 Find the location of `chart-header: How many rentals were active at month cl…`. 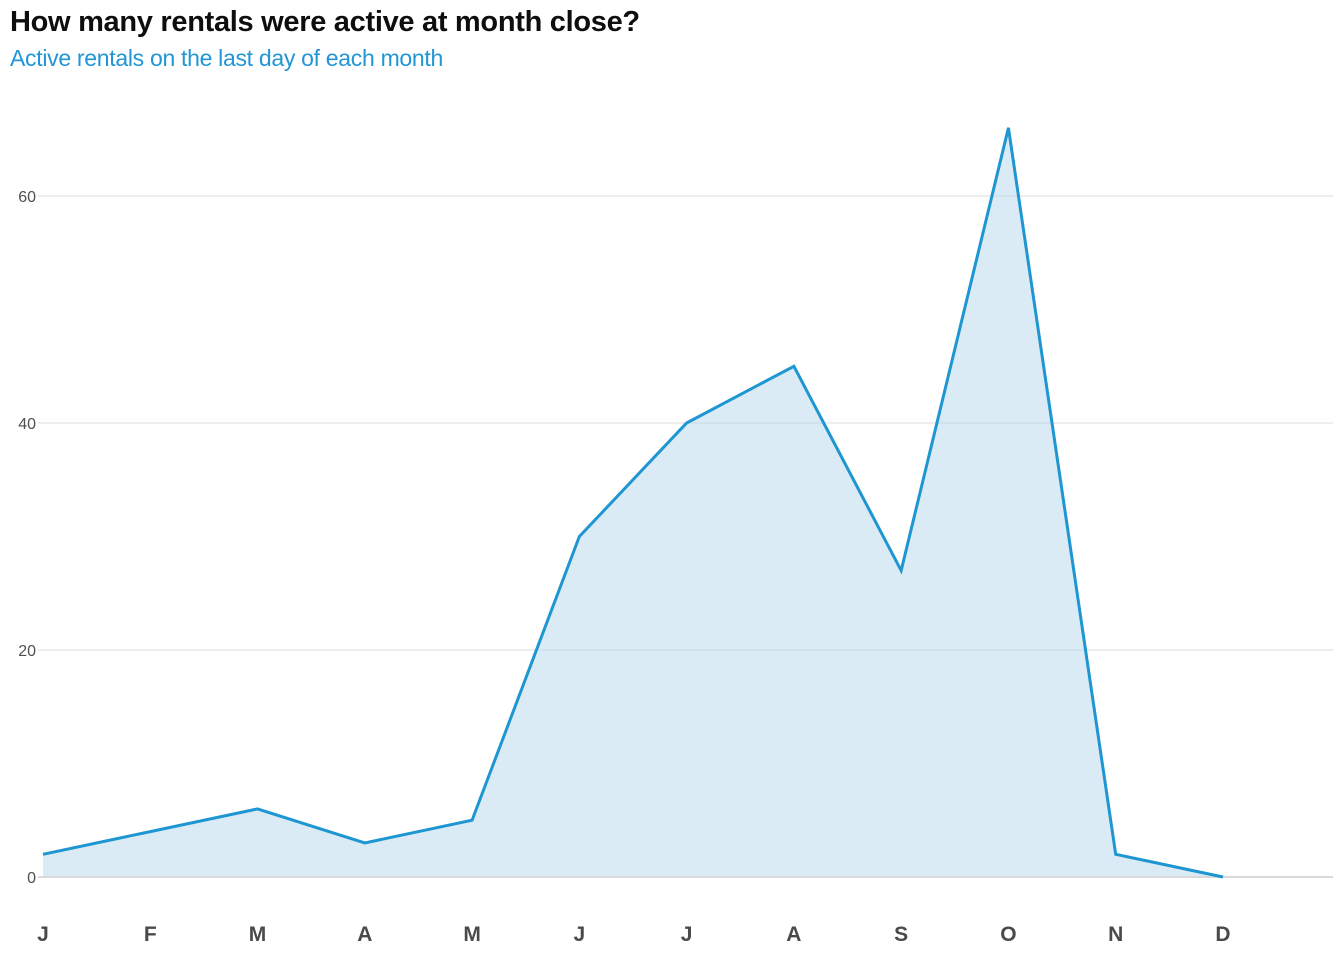

chart-header: How many rentals were active at month cl… is located at coordinates (672, 39).